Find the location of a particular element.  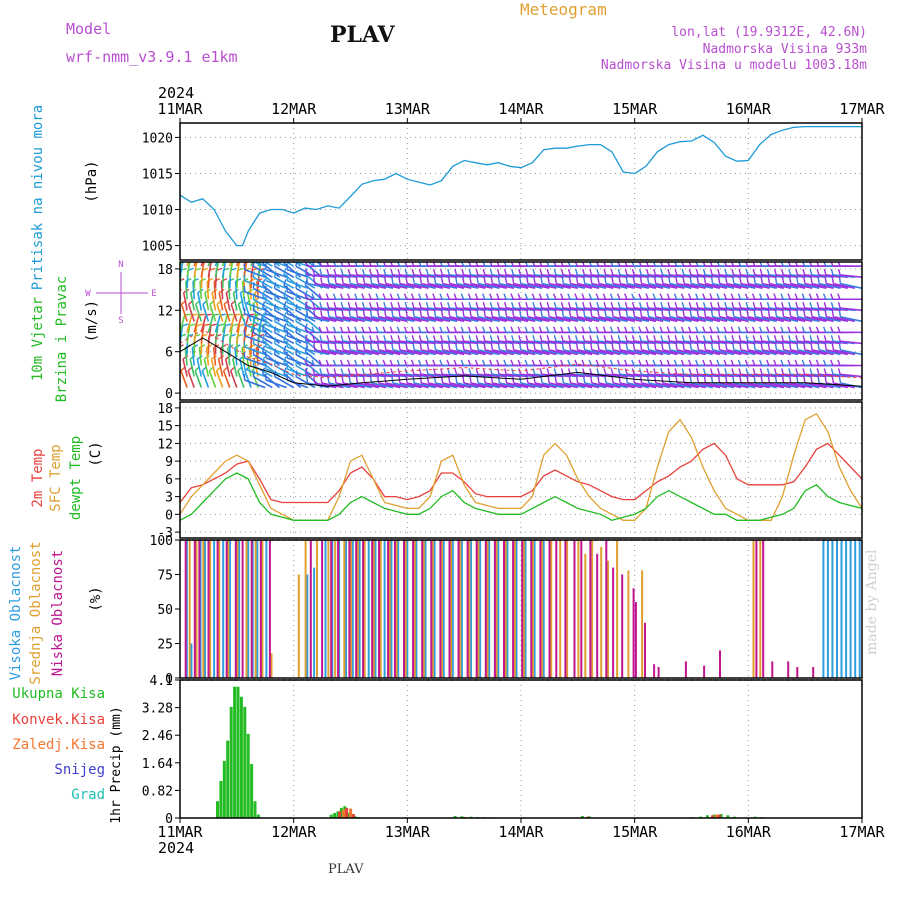

compass-n: N is located at coordinates (120, 265).